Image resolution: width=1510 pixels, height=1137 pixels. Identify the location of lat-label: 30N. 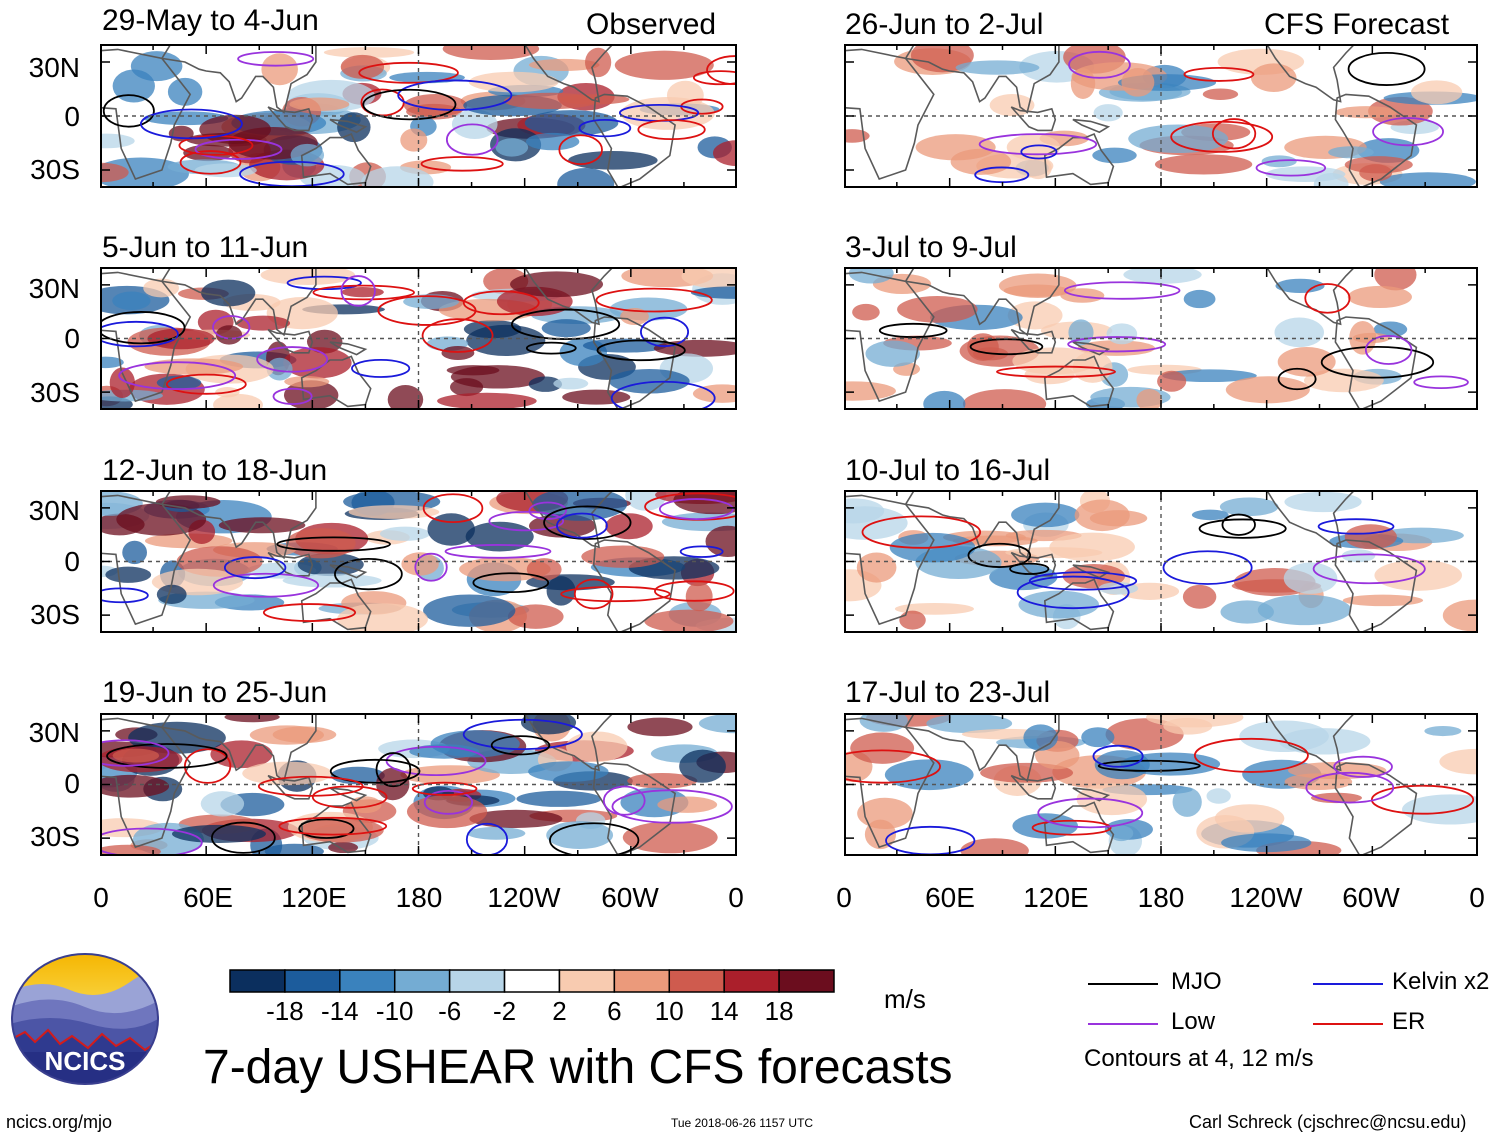
(54, 288).